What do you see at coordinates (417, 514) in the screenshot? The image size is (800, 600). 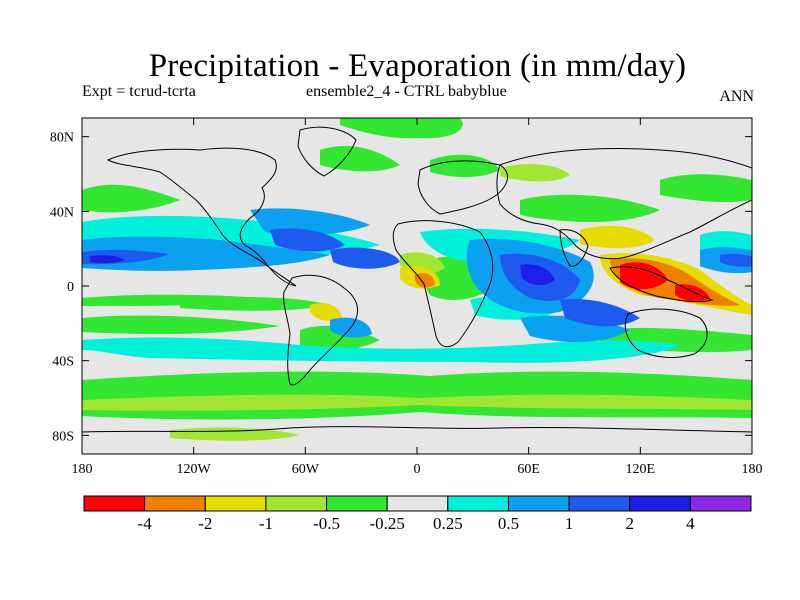 I see `colorbar: -4 -2 -1 -0.5 -0.25 0.25 0.5 1 2 4` at bounding box center [417, 514].